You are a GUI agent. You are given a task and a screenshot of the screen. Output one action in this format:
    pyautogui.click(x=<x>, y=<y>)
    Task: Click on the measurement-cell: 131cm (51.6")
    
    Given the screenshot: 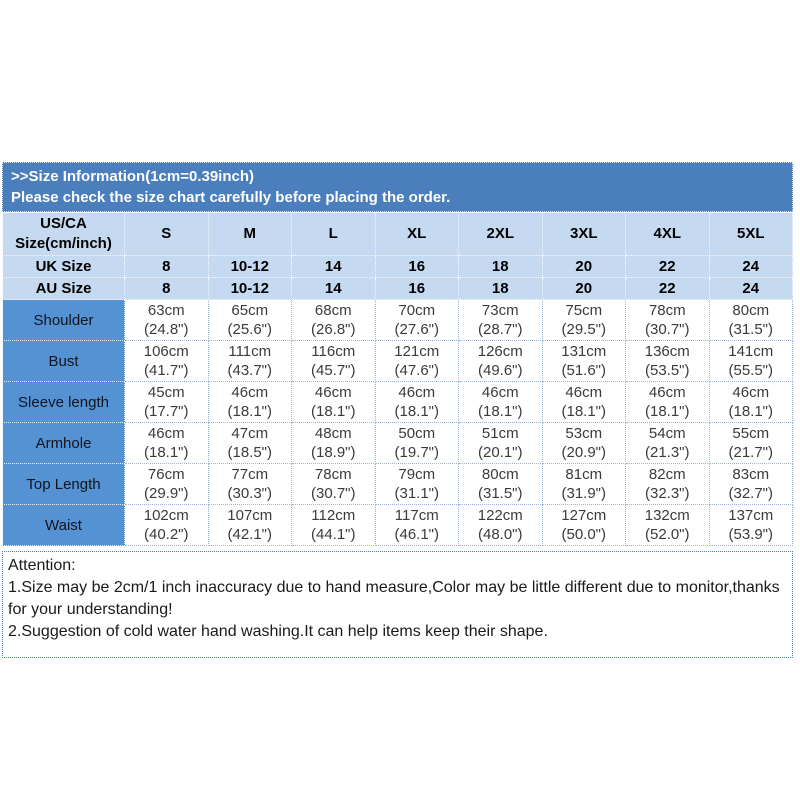 What is the action you would take?
    pyautogui.click(x=583, y=361)
    